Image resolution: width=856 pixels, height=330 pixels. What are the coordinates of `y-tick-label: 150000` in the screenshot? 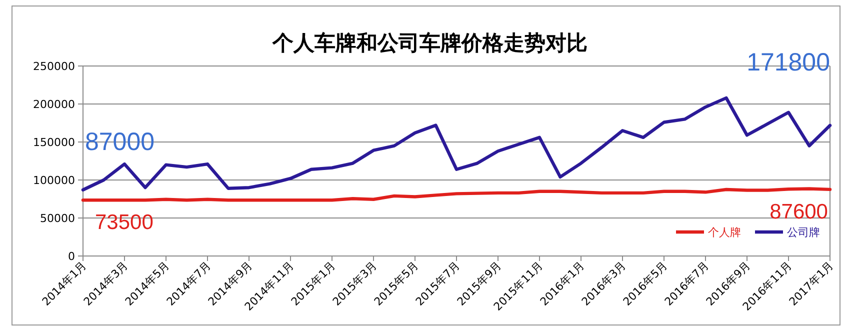 It's located at (54, 142).